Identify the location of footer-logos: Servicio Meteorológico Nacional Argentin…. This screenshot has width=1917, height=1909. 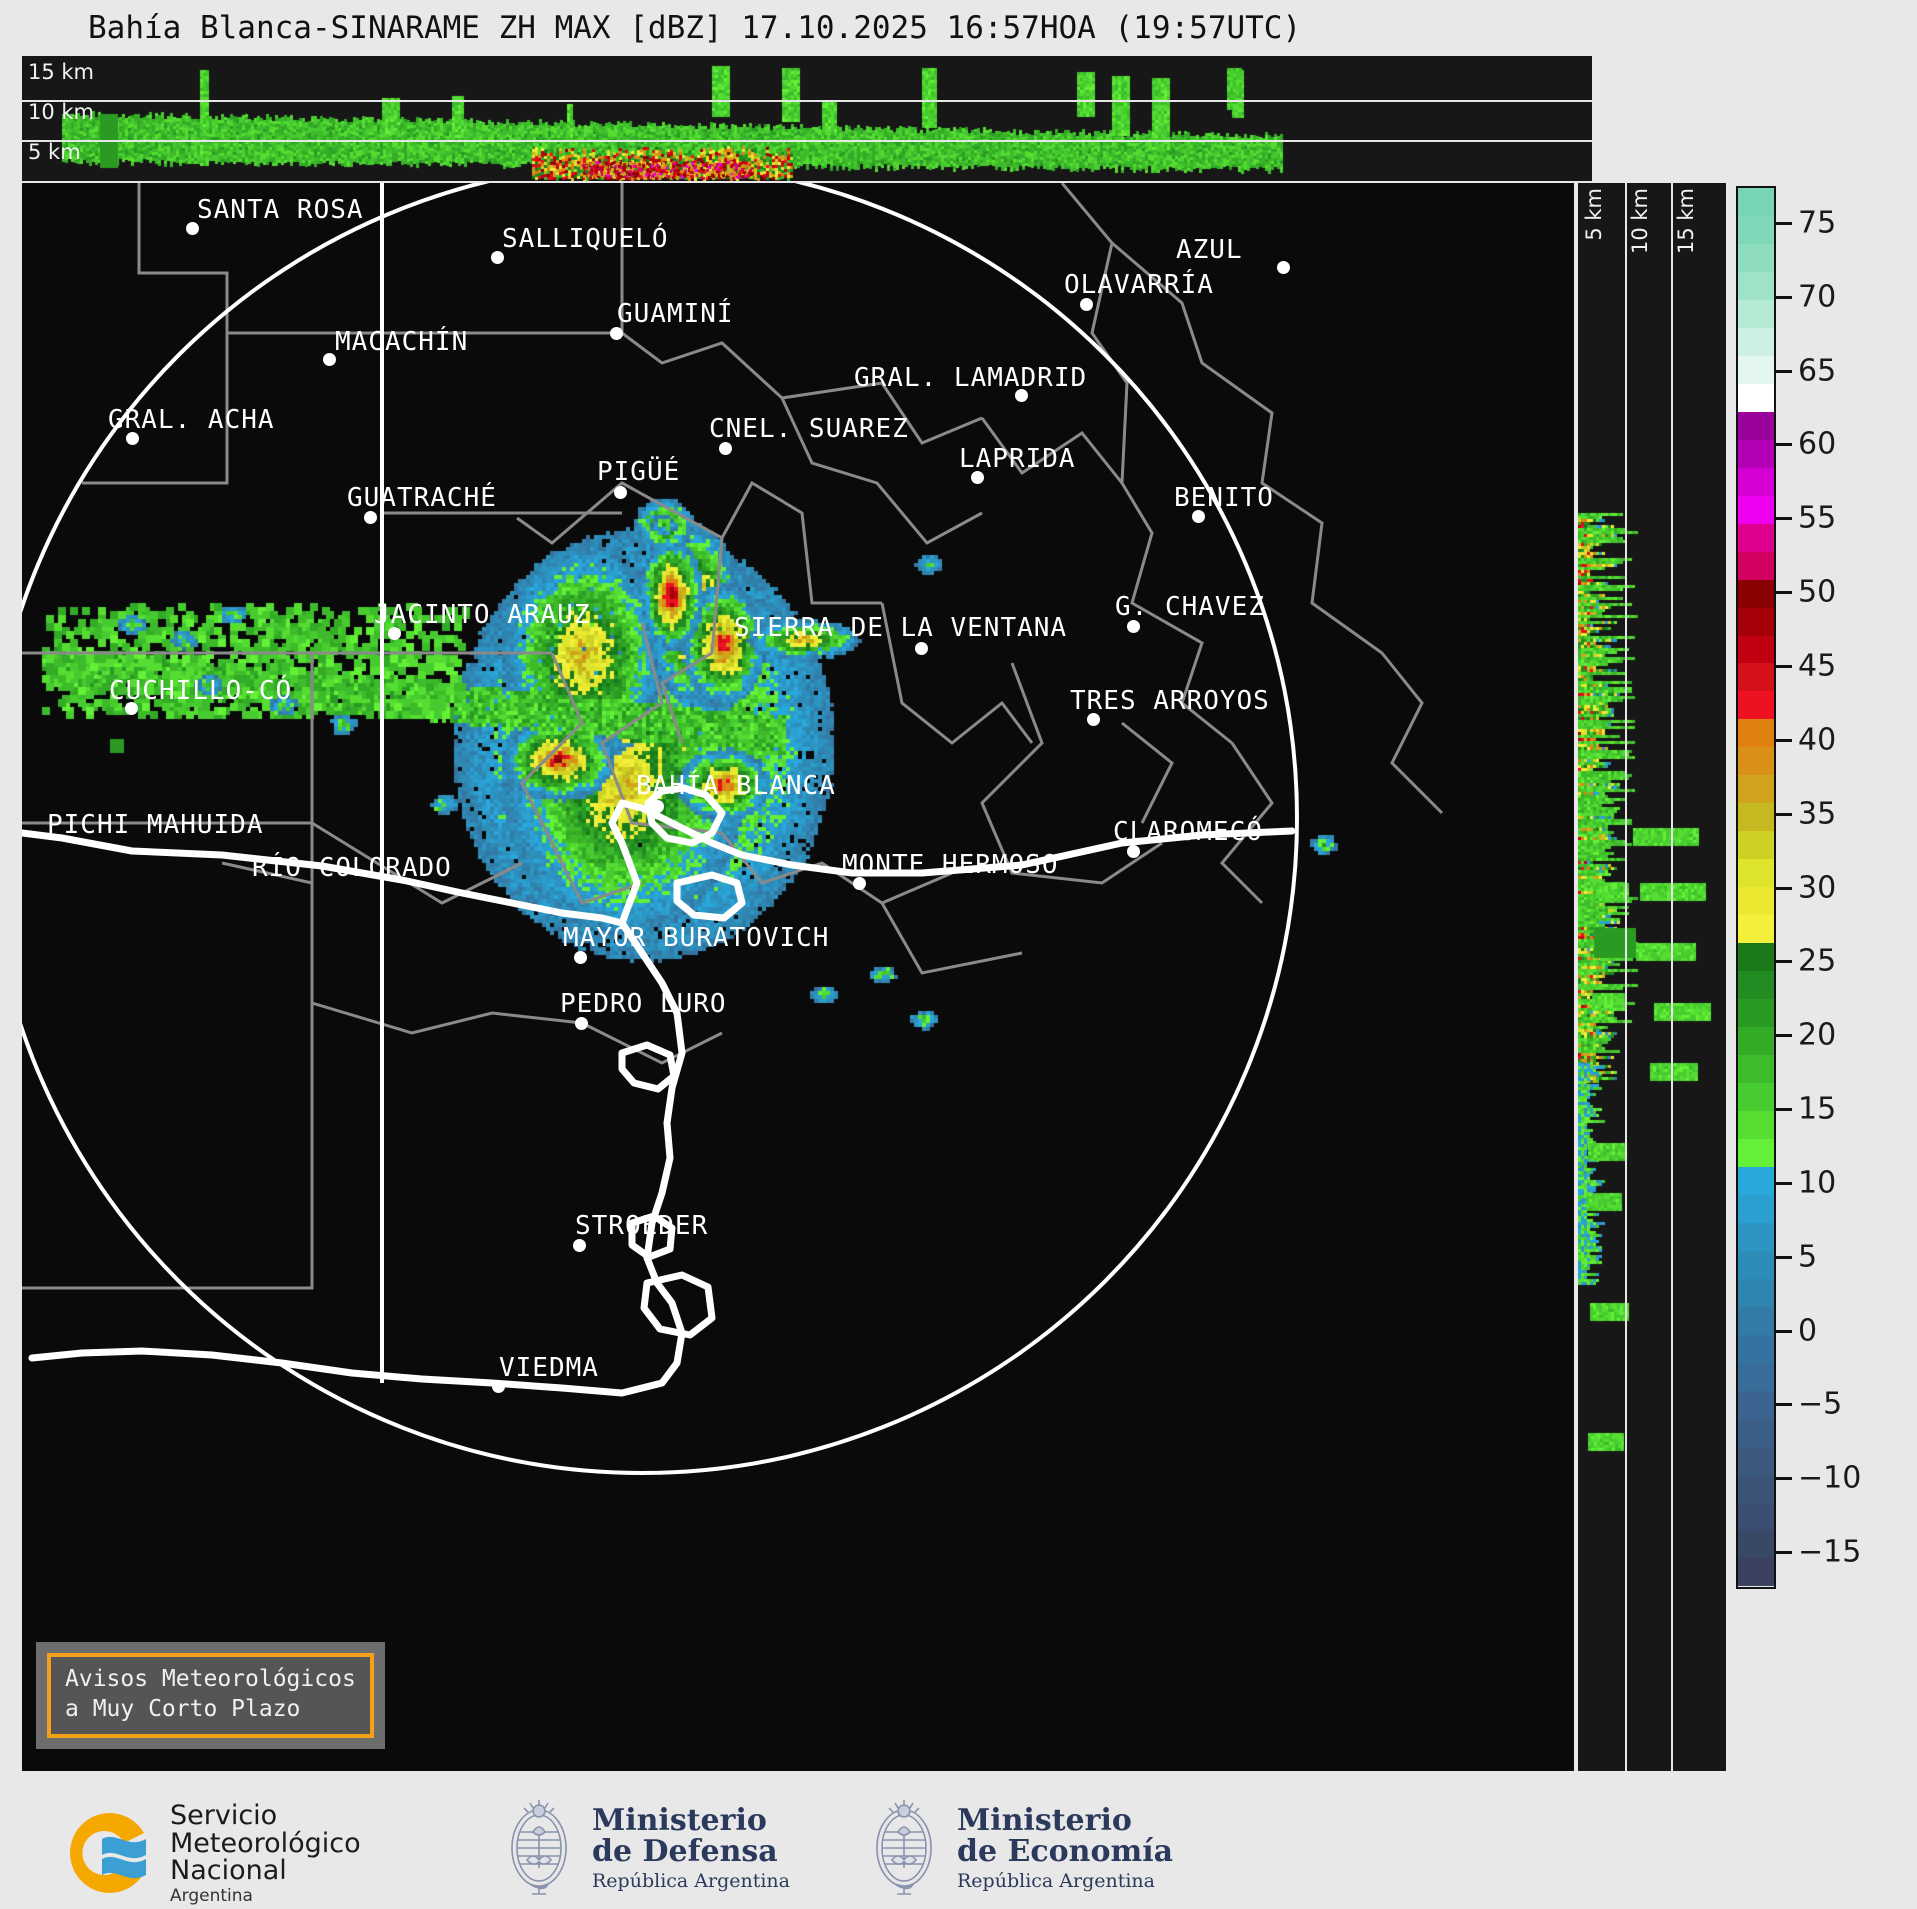
(958, 1849).